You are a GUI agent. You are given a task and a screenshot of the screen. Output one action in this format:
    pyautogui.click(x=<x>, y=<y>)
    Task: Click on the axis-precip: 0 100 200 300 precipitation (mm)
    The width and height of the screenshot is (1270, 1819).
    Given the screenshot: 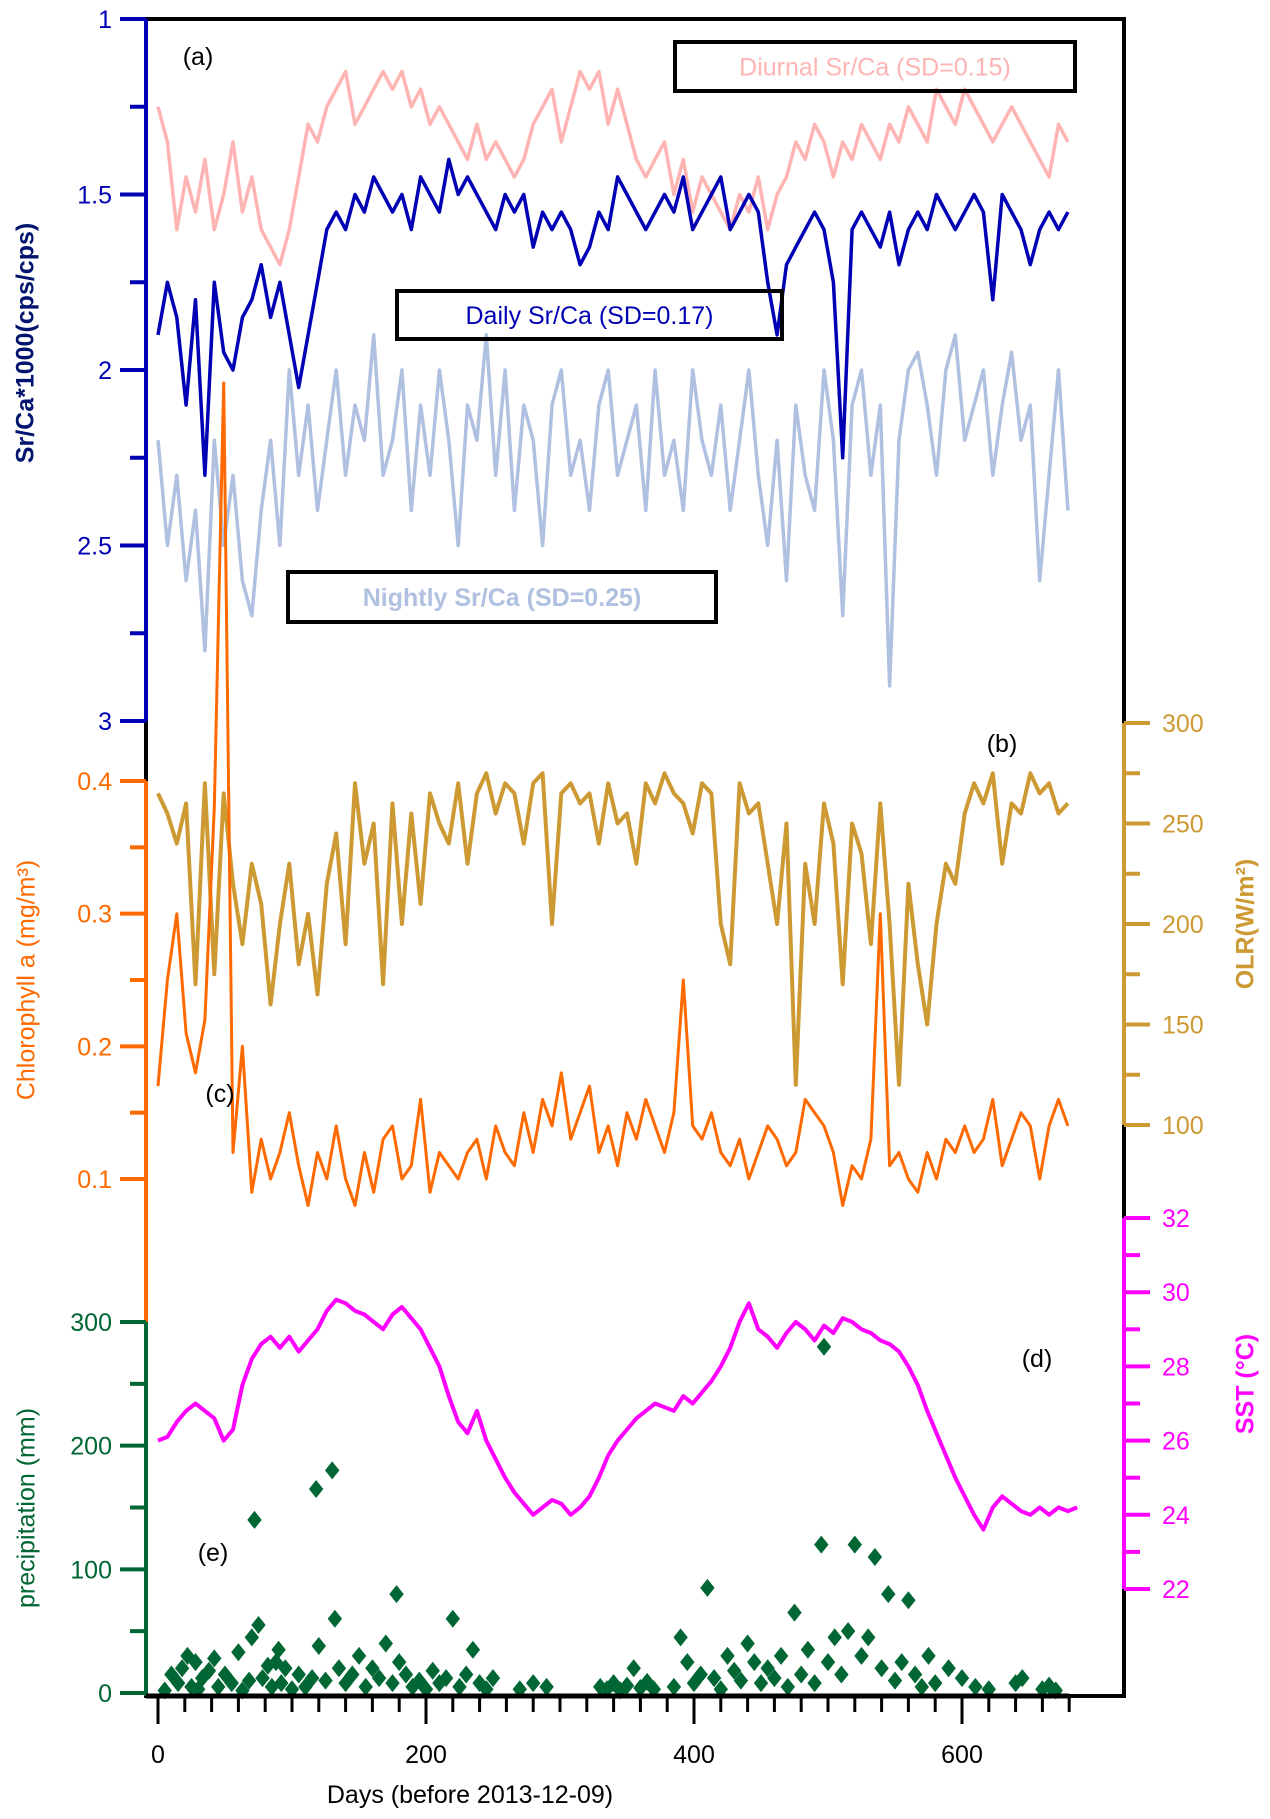 What is the action you would take?
    pyautogui.click(x=80, y=1508)
    